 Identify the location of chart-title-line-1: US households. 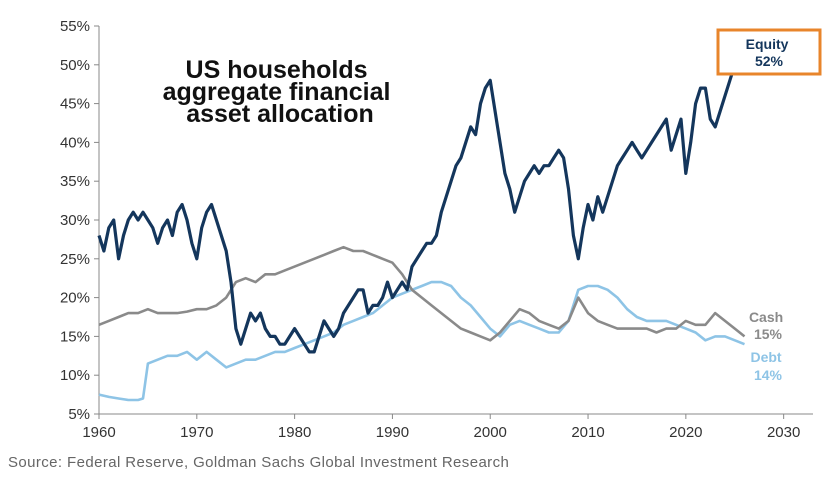
(277, 70).